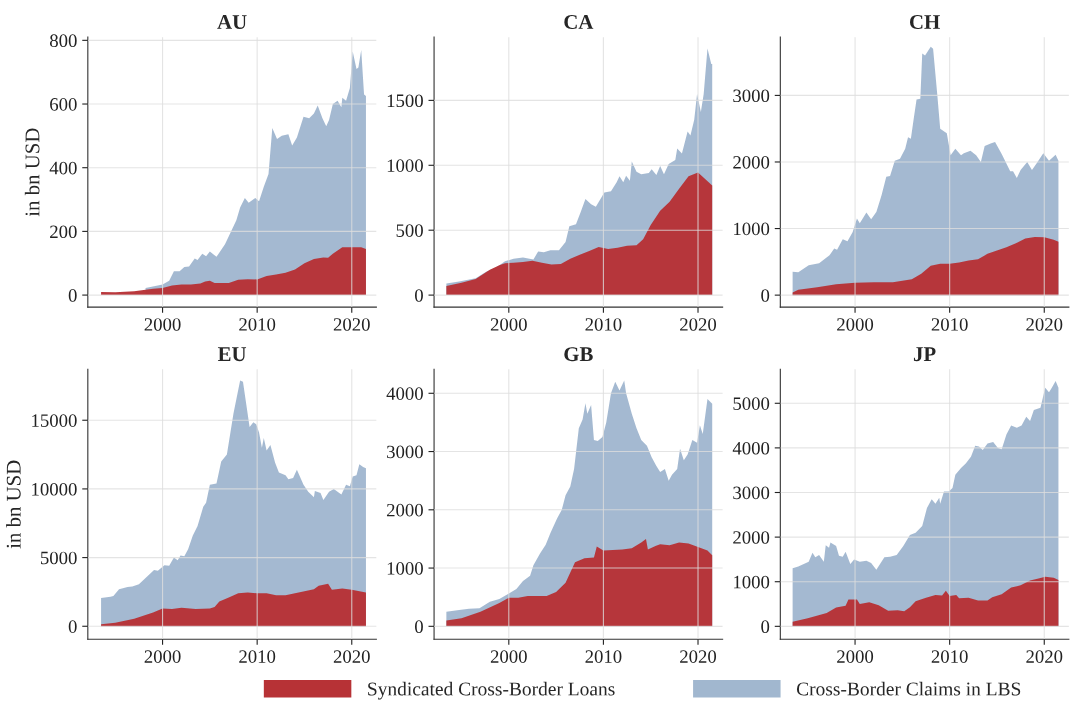 The height and width of the screenshot is (701, 1071). I want to click on y-tick-label: 800, so click(63, 41).